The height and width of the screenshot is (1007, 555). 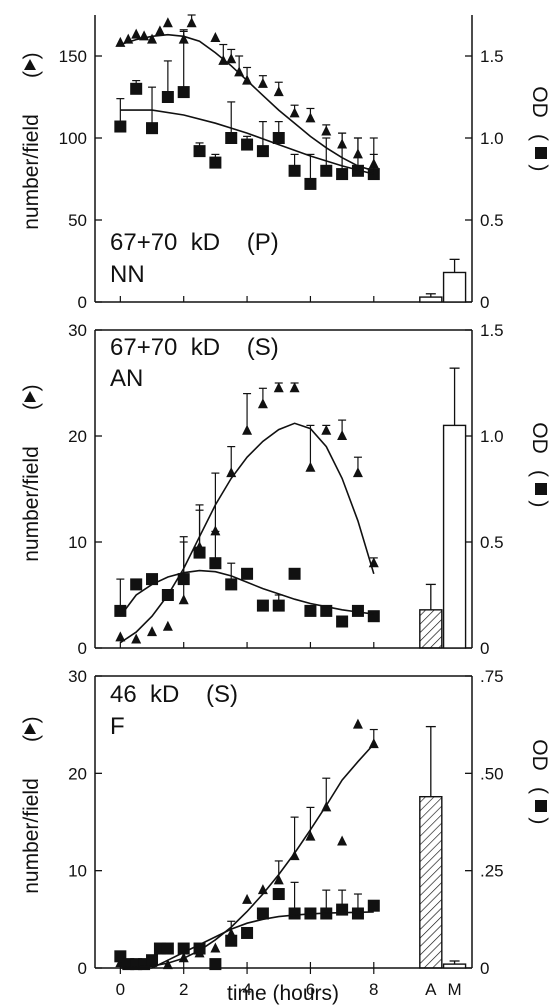 What do you see at coordinates (492, 676) in the screenshot?
I see `y-tick-label-right: .75` at bounding box center [492, 676].